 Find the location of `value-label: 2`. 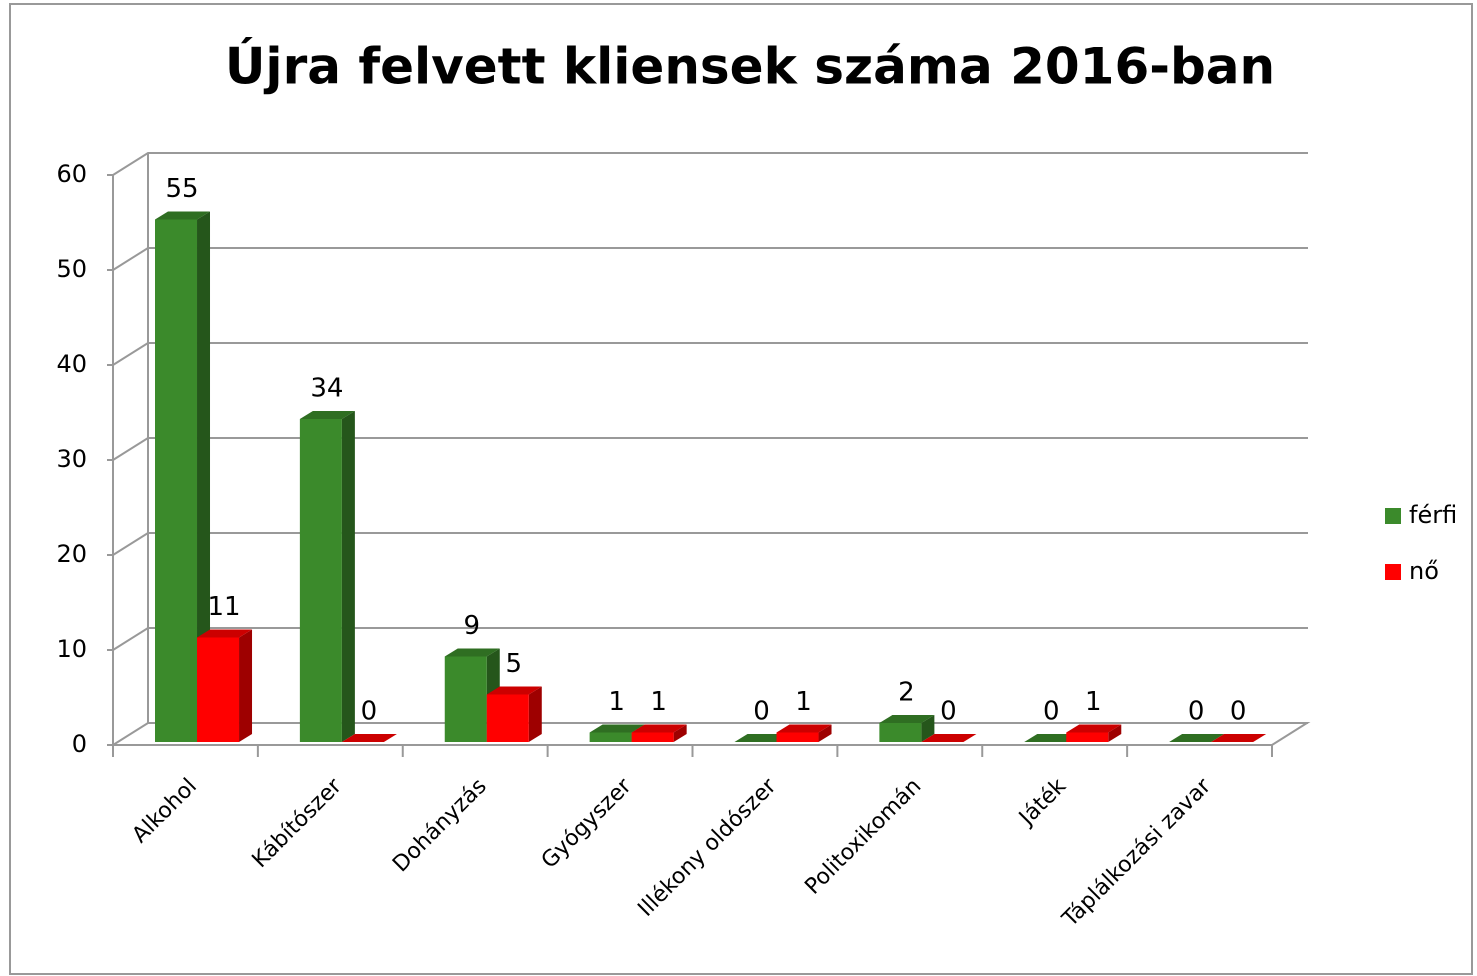

value-label: 2 is located at coordinates (906, 693).